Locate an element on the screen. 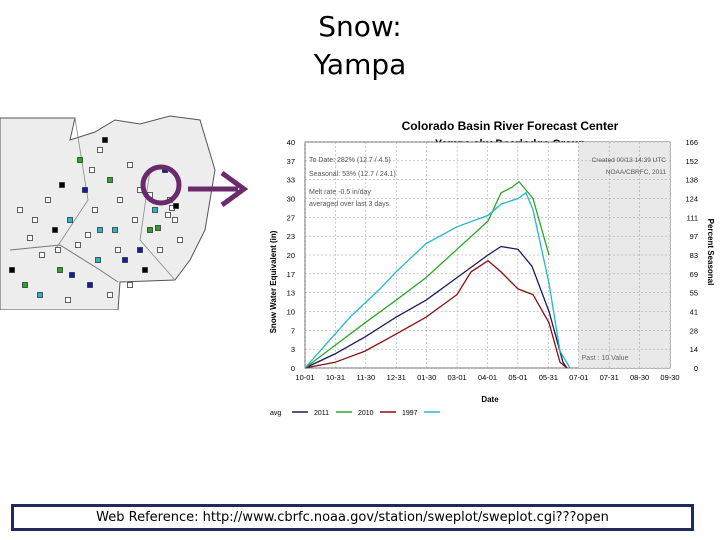 This screenshot has width=720, height=540. series-line-2011 is located at coordinates (427, 274).